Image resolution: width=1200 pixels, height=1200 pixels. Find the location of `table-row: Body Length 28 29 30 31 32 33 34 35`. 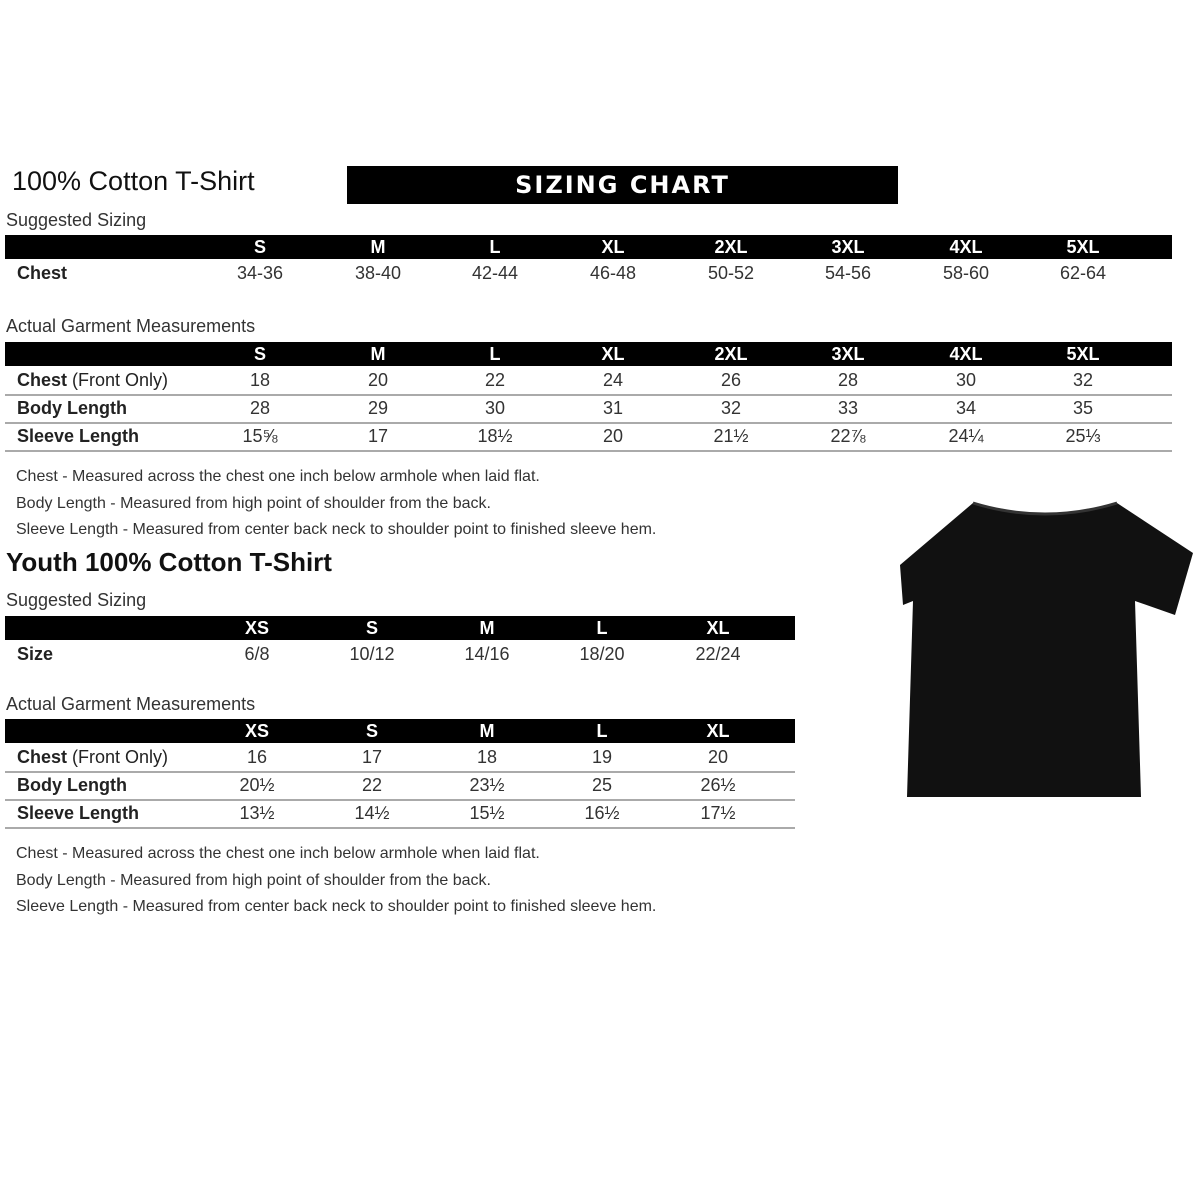

table-row: Body Length 28 29 30 31 32 33 34 35 is located at coordinates (588, 409).